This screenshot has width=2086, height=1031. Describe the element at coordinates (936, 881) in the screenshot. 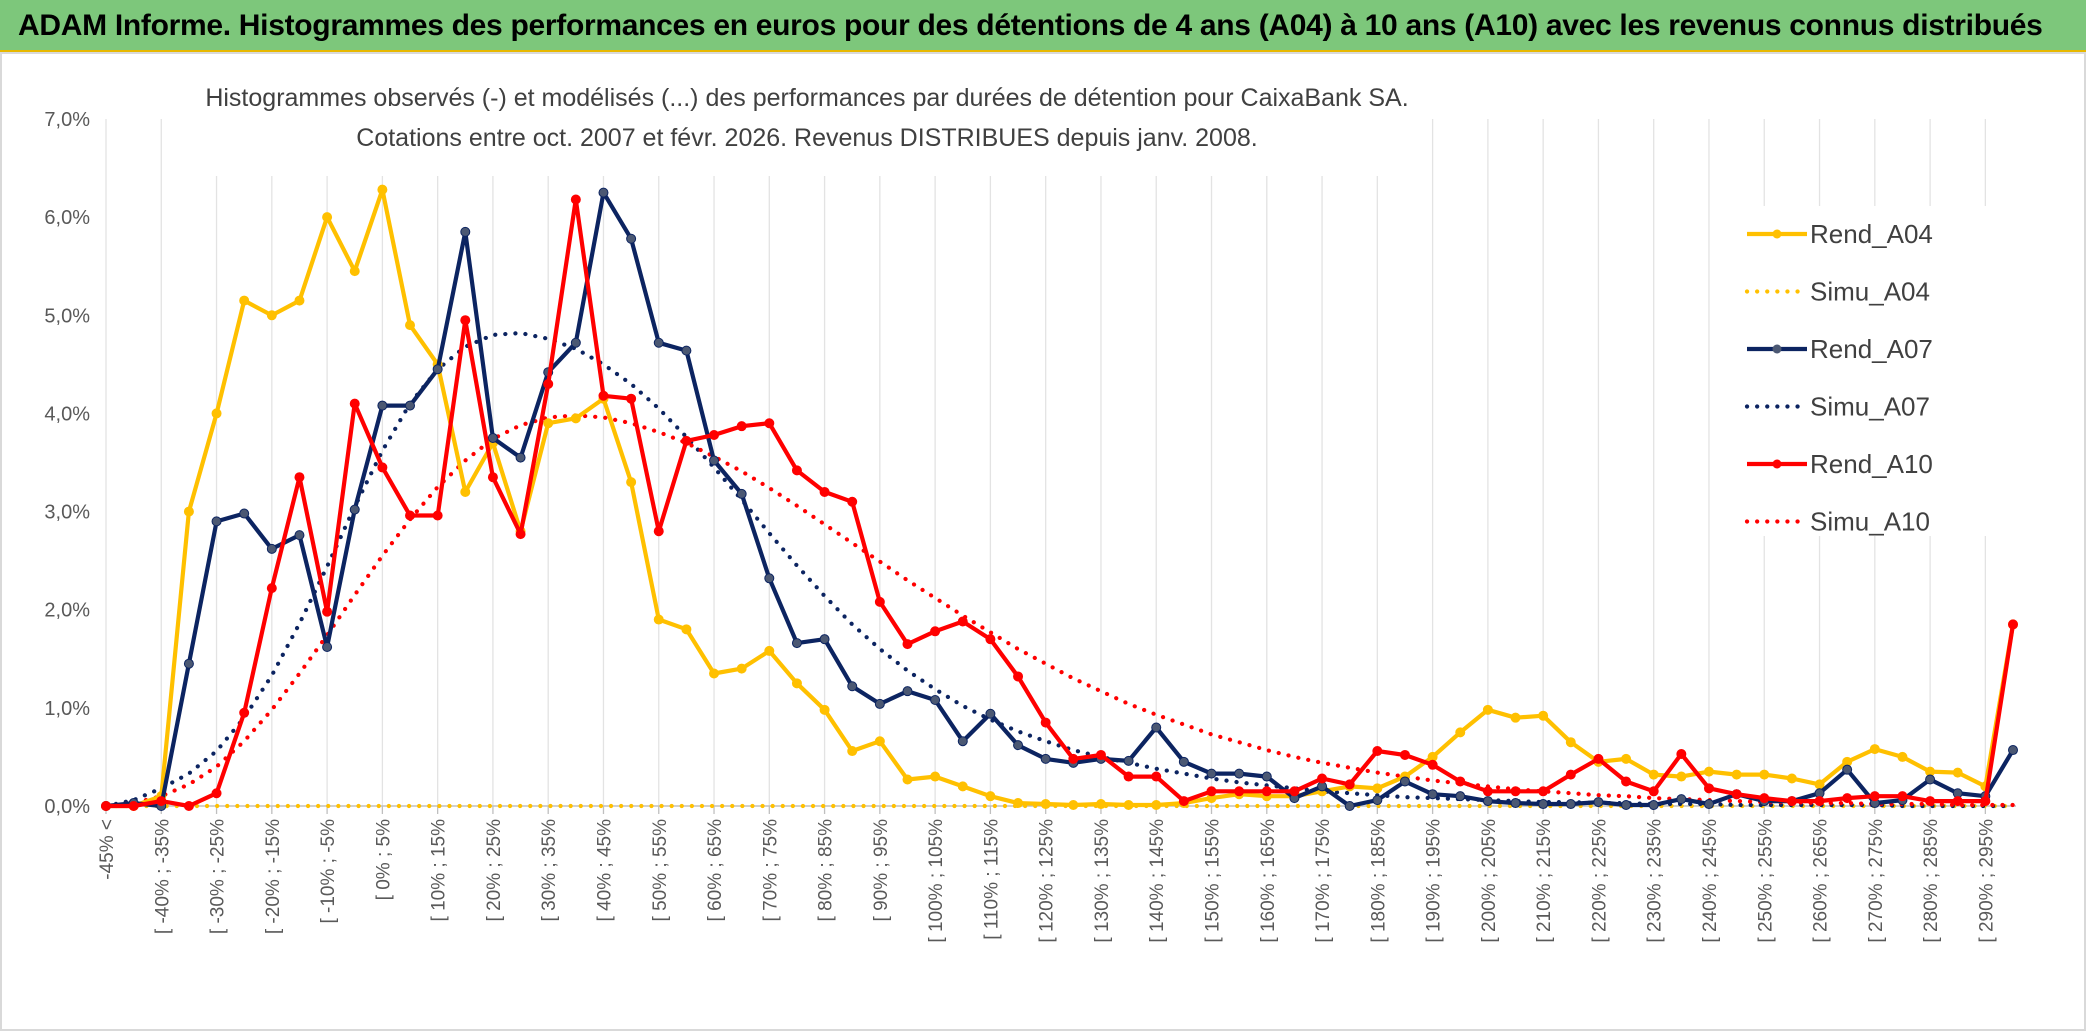

I see `x-tick-label: [ 100% ; 105%` at that location.